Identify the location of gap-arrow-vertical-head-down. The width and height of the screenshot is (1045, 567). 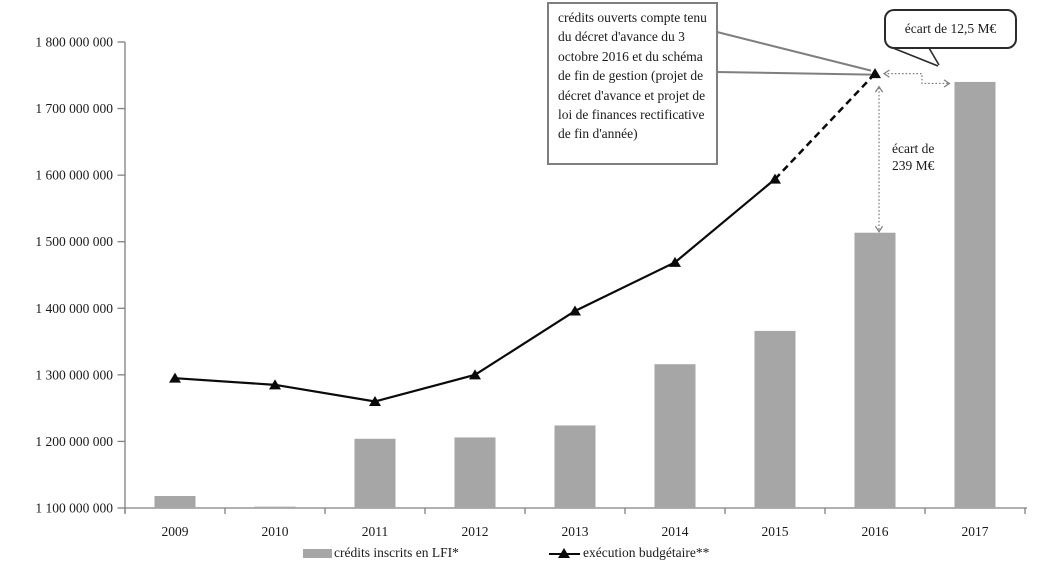
(879, 229).